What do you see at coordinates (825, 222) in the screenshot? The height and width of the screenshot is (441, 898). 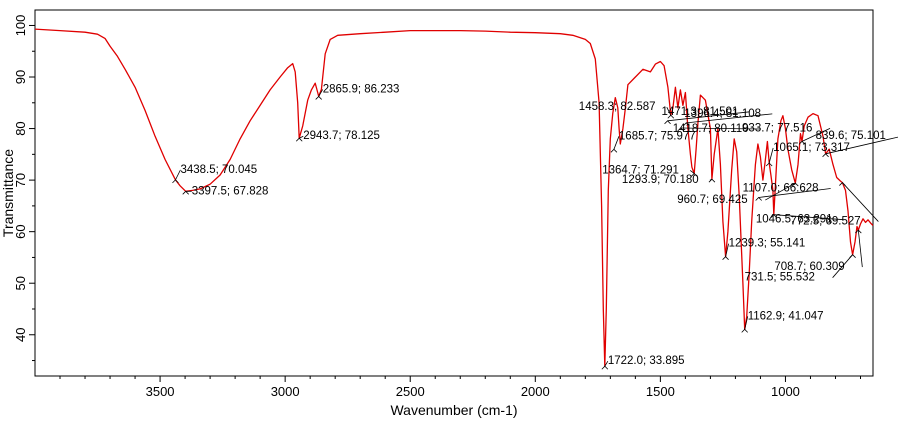 I see `peak-label: 772.5; 69.527` at bounding box center [825, 222].